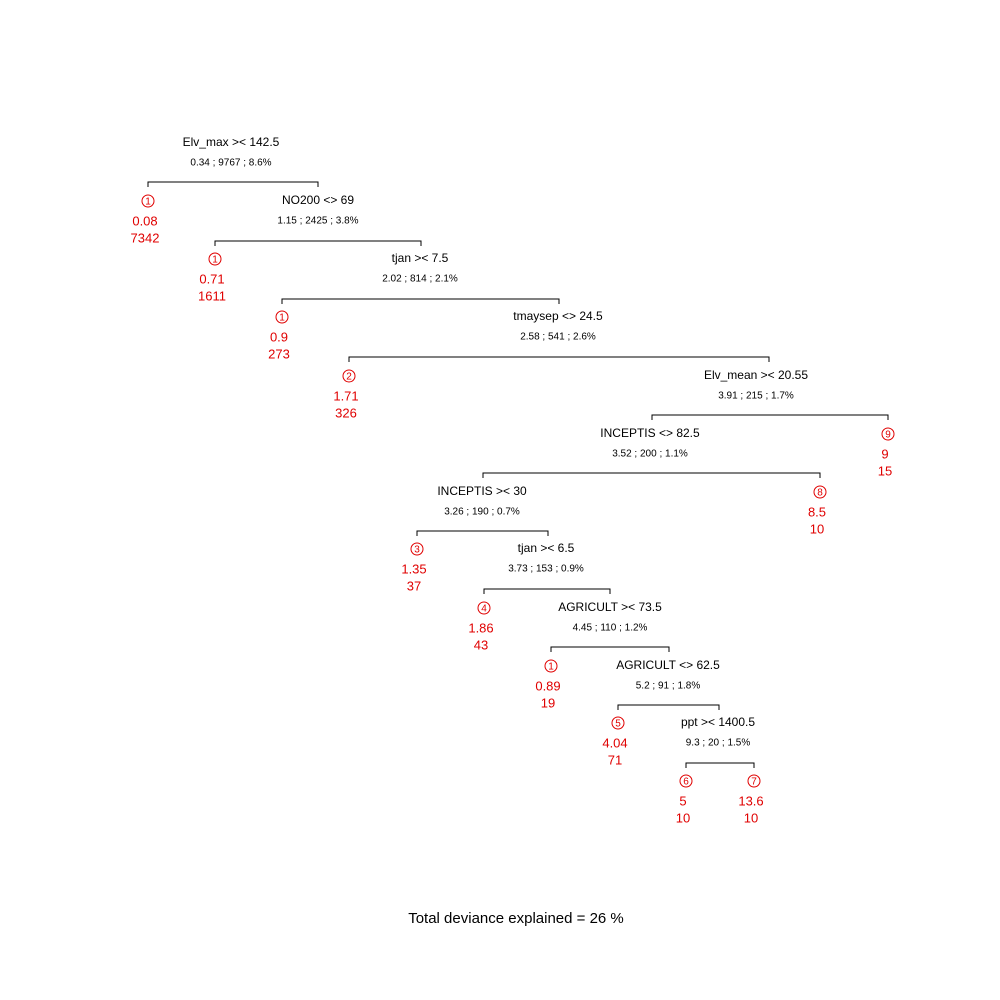 Image resolution: width=1000 pixels, height=1000 pixels. Describe the element at coordinates (558, 316) in the screenshot. I see `split-label: tmaysep <> 24.5` at that location.